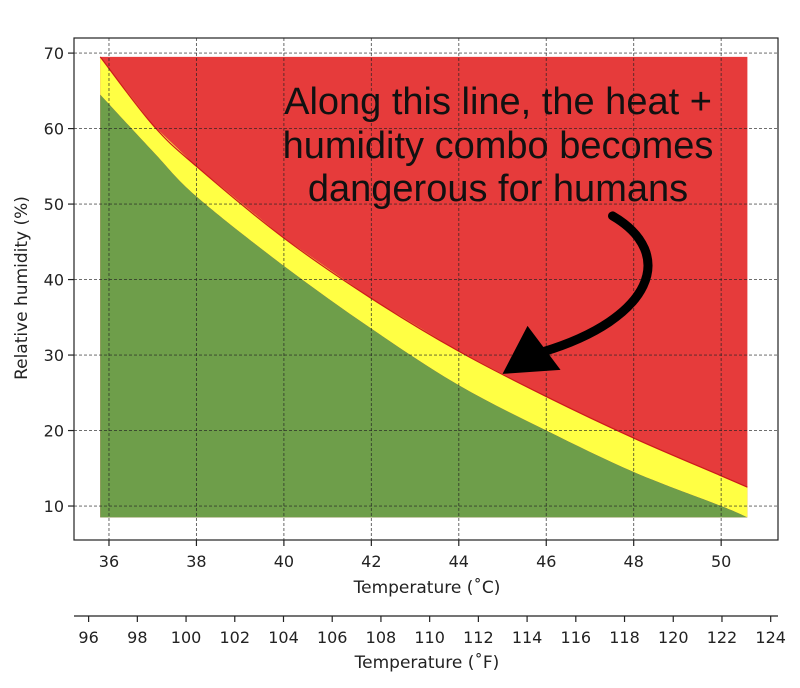 The image size is (800, 688). What do you see at coordinates (235, 637) in the screenshot?
I see `f-tick-label: 102` at bounding box center [235, 637].